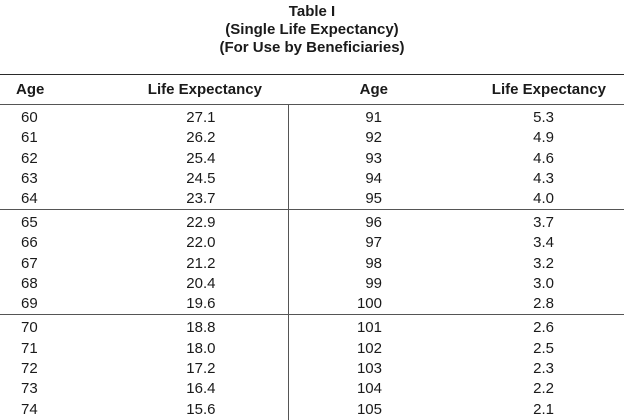 Image resolution: width=624 pixels, height=420 pixels. What do you see at coordinates (543, 304) in the screenshot?
I see `life-expectancy-cell: 2.8` at bounding box center [543, 304].